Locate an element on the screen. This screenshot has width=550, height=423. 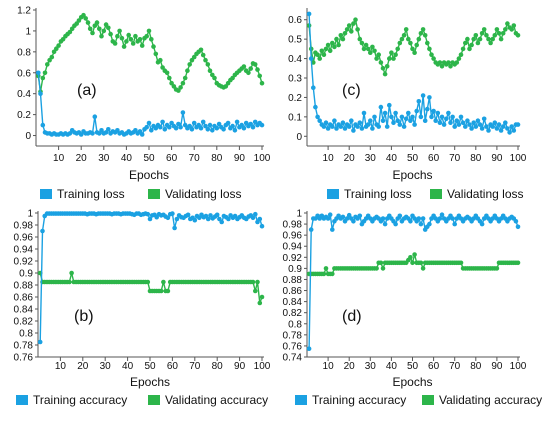
x-tick-label: 100 is located at coordinates (518, 366).